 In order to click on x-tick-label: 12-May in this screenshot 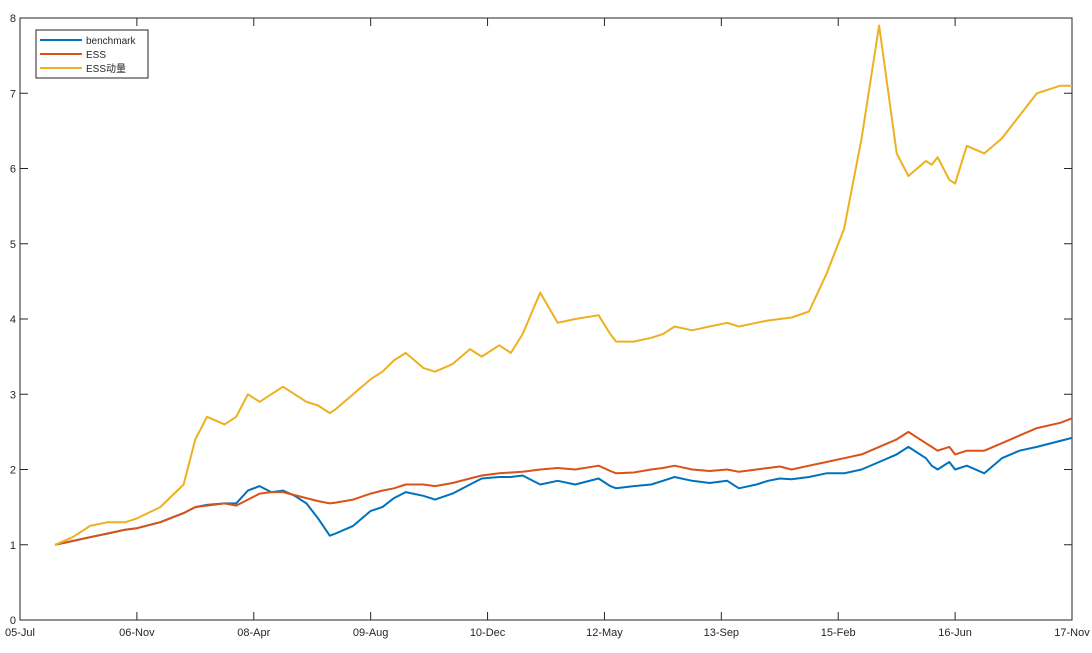, I will do `click(604, 633)`.